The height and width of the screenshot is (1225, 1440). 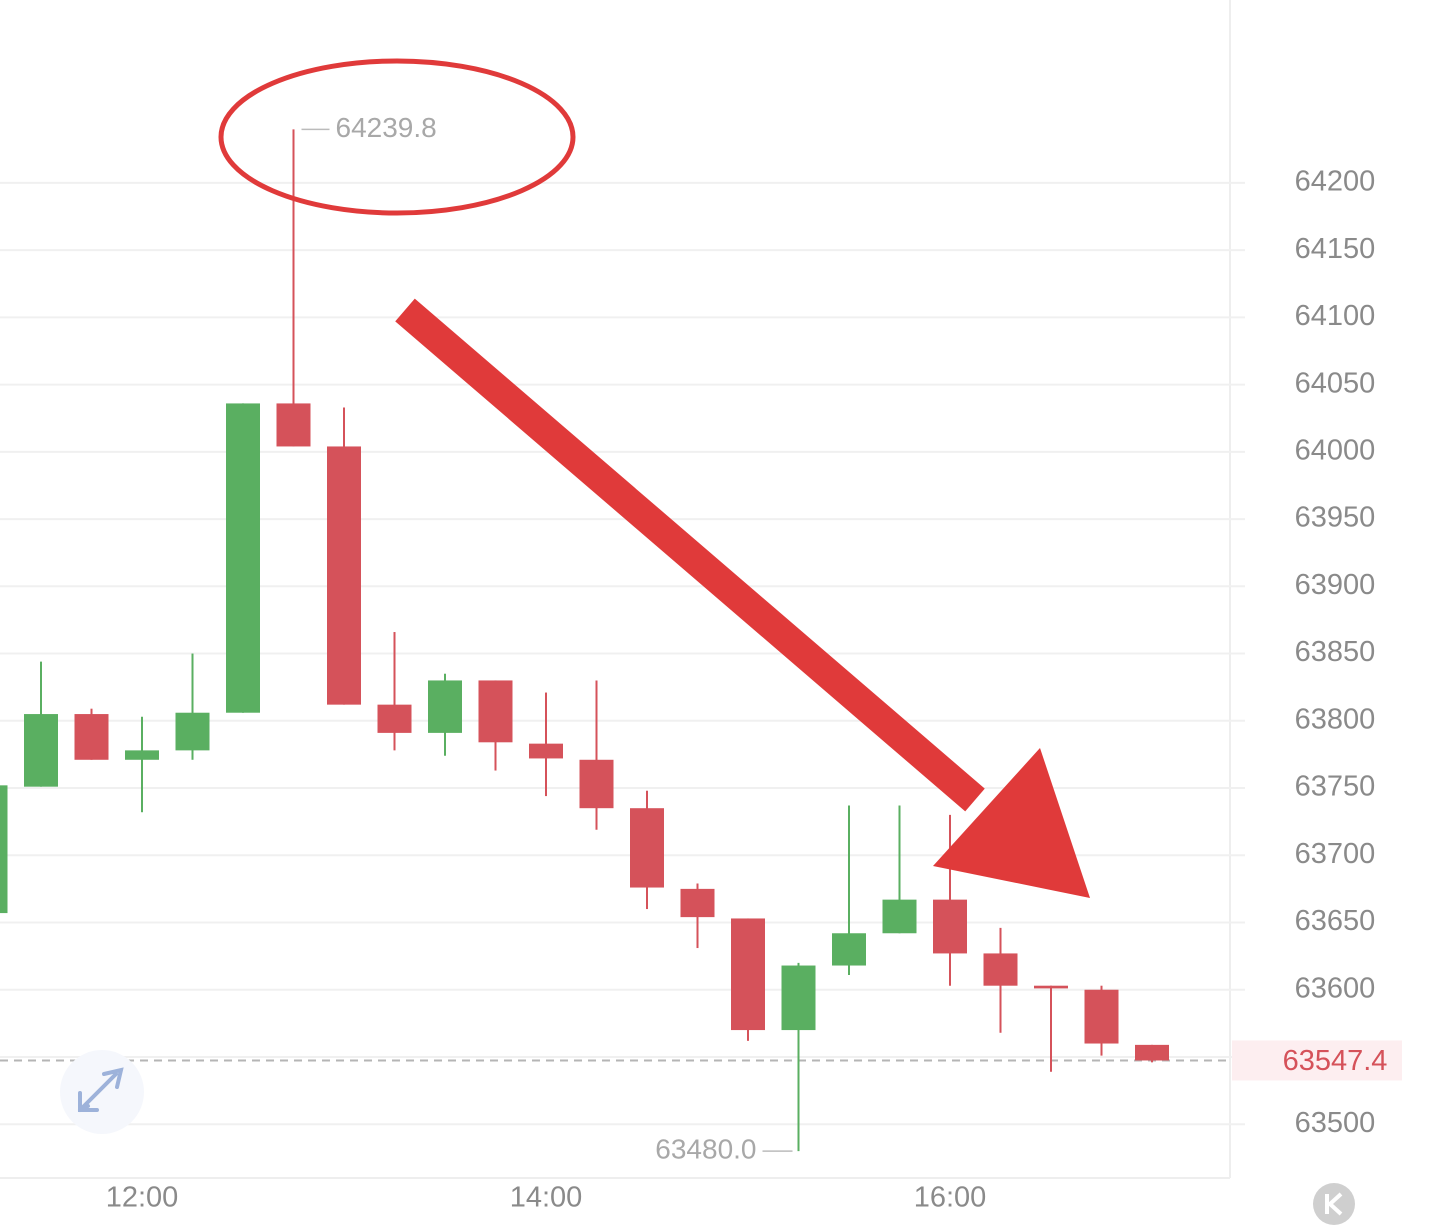 What do you see at coordinates (1335, 450) in the screenshot?
I see `y-tick-label: 64000` at bounding box center [1335, 450].